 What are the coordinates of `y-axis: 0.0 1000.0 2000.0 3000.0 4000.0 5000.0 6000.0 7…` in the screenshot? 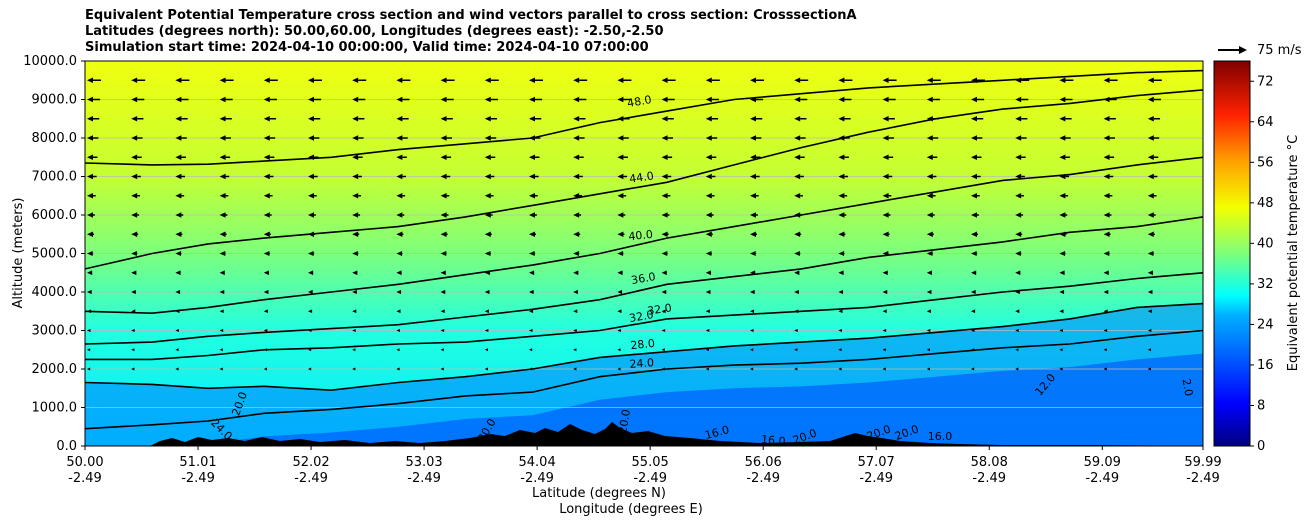 It's located at (54, 254).